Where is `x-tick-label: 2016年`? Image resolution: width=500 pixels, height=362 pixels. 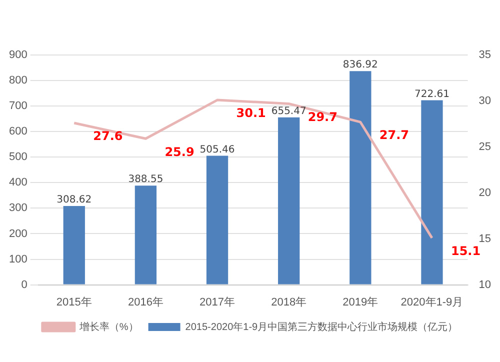
x-tick-label: 2016年 is located at coordinates (146, 302).